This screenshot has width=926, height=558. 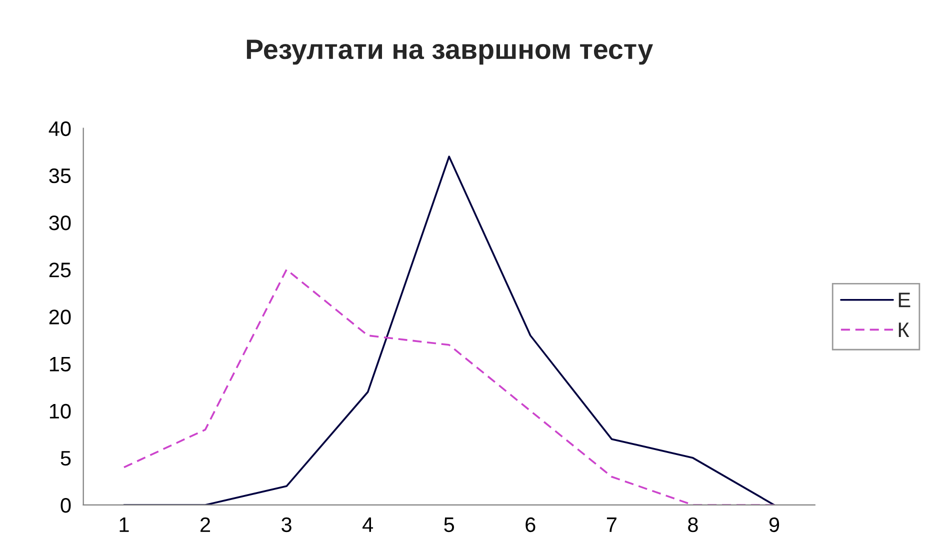 I want to click on legend-label: Е, so click(x=904, y=300).